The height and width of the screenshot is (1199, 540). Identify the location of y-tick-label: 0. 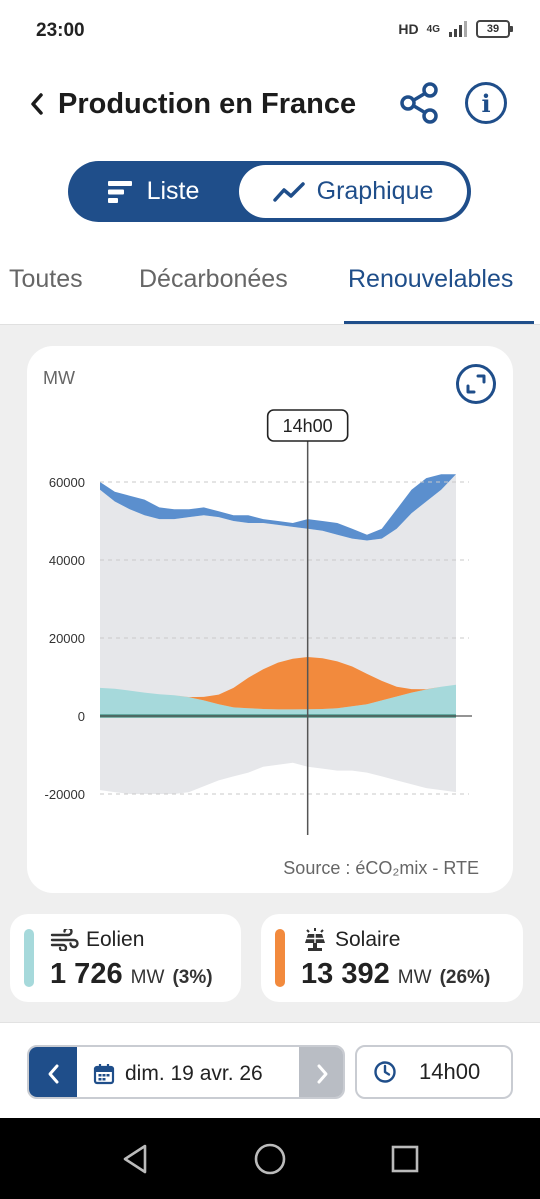
(81, 716).